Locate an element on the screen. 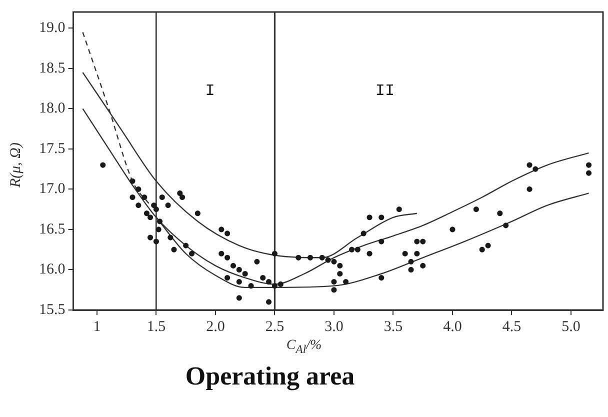  y-tick-label: 16.0 is located at coordinates (52, 270).